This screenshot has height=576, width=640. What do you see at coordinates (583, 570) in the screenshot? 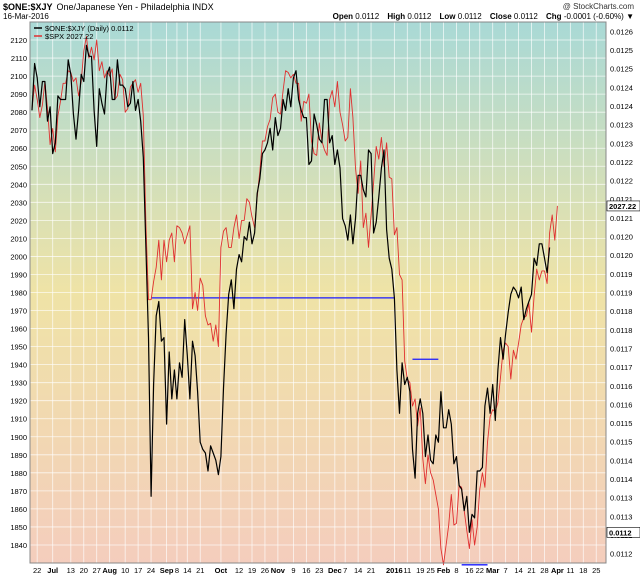
I see `x-tick-label: 18` at bounding box center [583, 570].